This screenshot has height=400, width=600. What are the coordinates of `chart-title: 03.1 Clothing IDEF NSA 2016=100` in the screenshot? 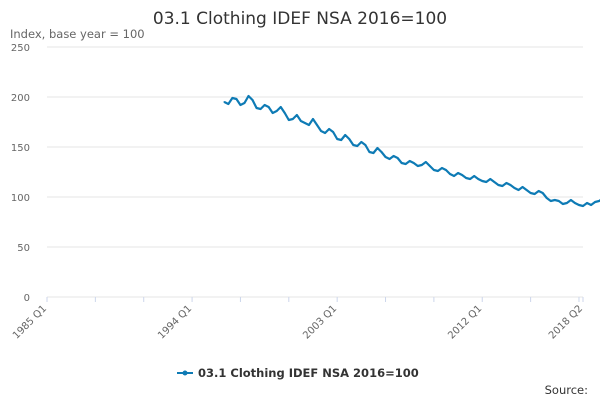 It's located at (300, 19).